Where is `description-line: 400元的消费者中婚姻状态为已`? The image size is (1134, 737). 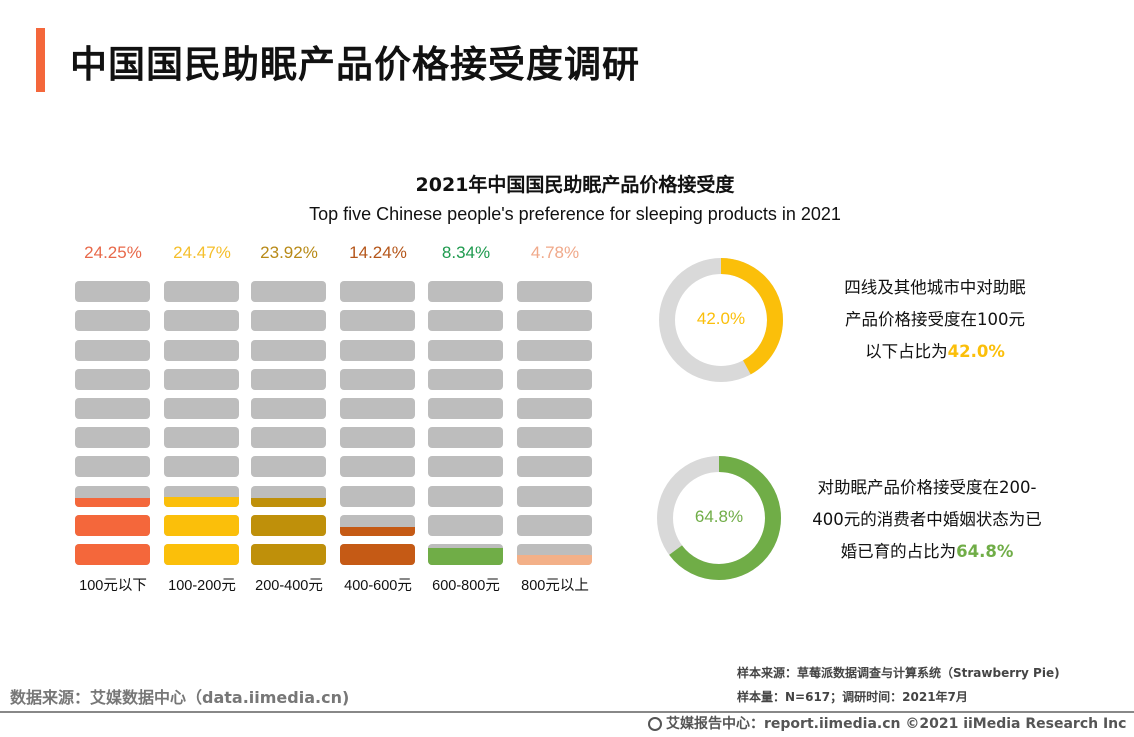
description-line: 400元的消费者中婚姻状态为已 is located at coordinates (927, 519).